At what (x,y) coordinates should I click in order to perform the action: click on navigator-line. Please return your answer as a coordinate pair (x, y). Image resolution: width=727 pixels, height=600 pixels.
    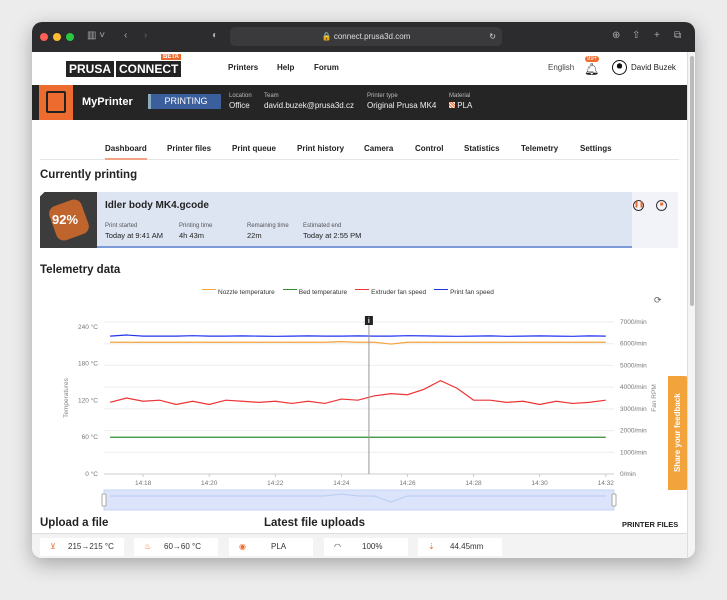
    Looking at the image, I should click on (358, 498).